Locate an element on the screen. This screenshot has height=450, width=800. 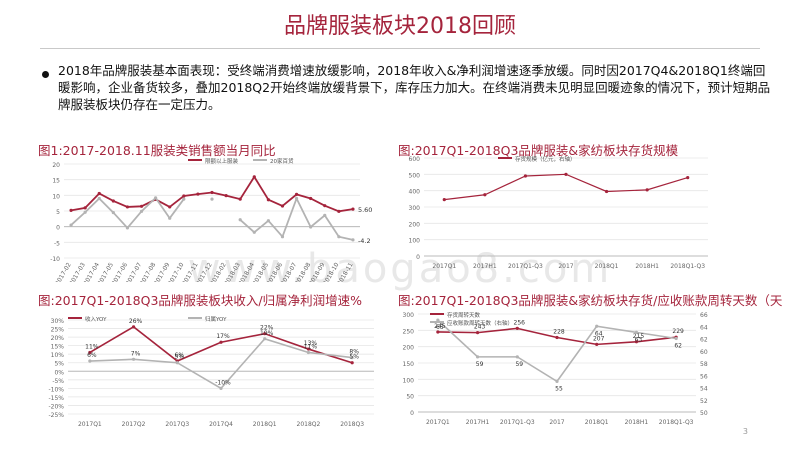
y-tick-label: 100 is located at coordinates (409, 380).